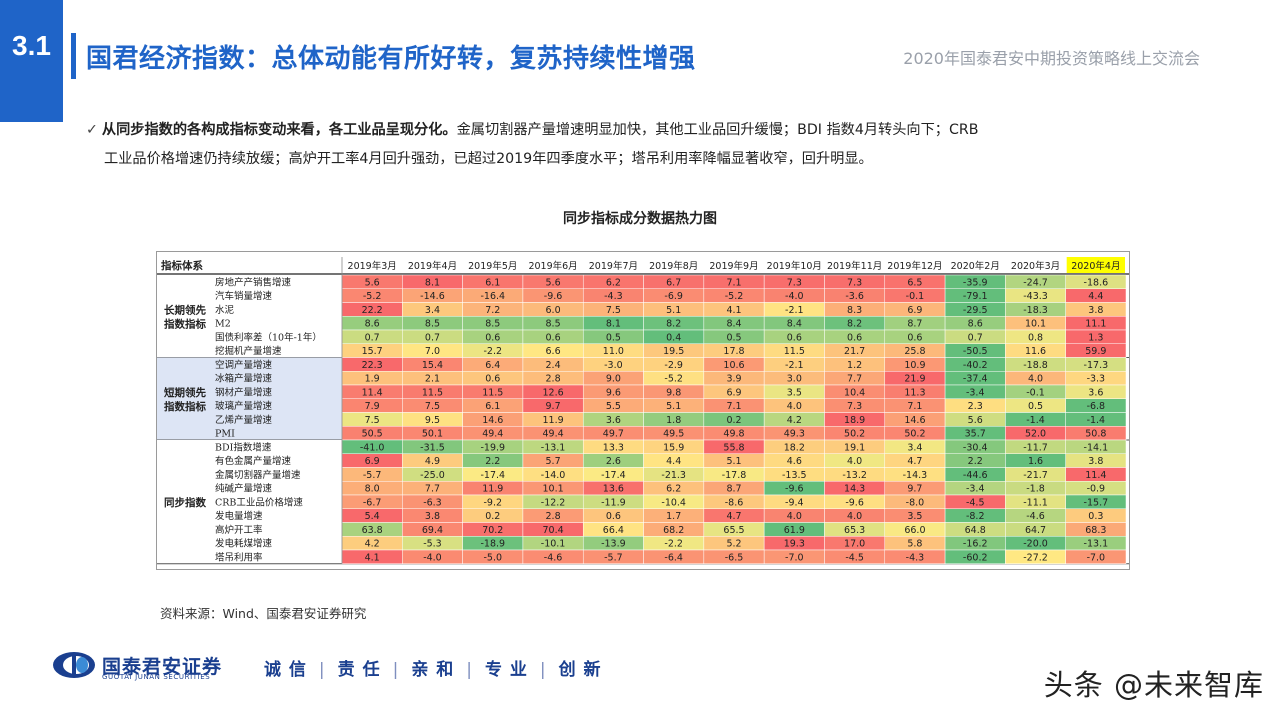 The image size is (1280, 720). I want to click on heat-value: 17.0, so click(854, 544).